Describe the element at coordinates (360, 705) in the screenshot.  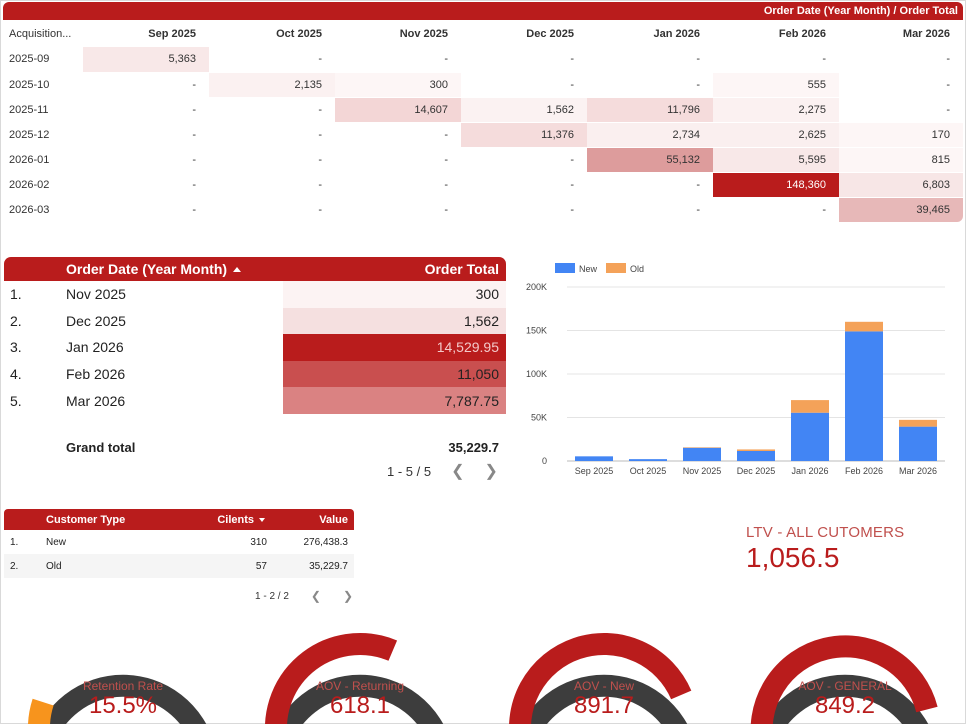
I see `gauge-value: 618.1` at that location.